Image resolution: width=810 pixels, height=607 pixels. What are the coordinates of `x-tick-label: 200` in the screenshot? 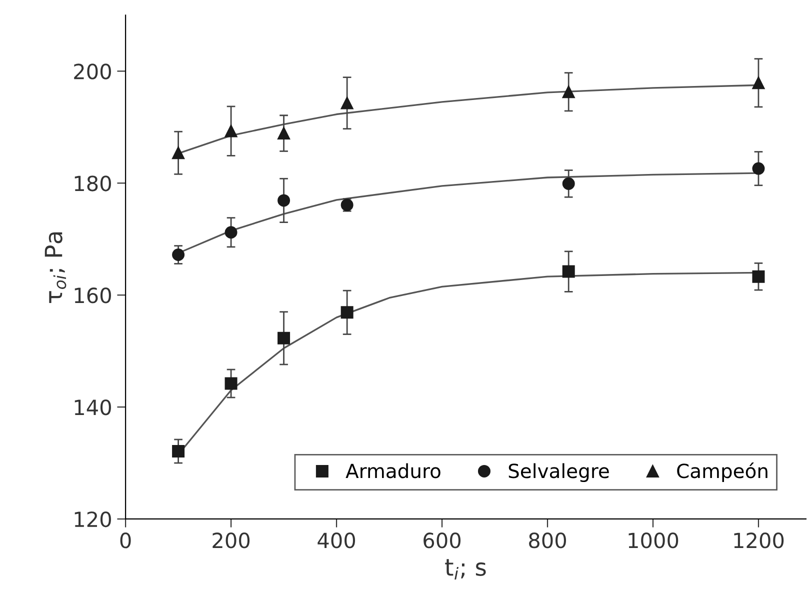 It's located at (231, 540).